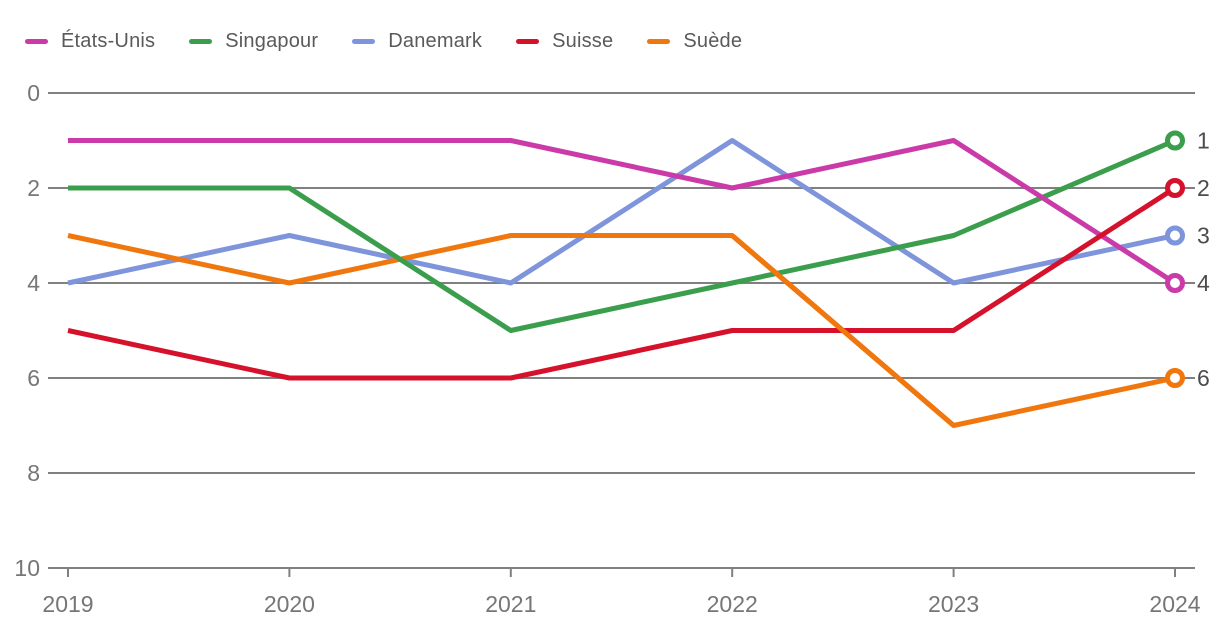 Image resolution: width=1220 pixels, height=638 pixels. I want to click on y-tick-label-2: 2, so click(33, 188).